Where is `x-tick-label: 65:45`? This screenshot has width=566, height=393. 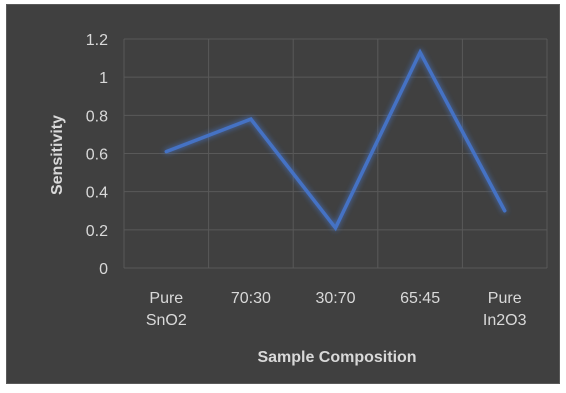 x-tick-label: 65:45 is located at coordinates (420, 298).